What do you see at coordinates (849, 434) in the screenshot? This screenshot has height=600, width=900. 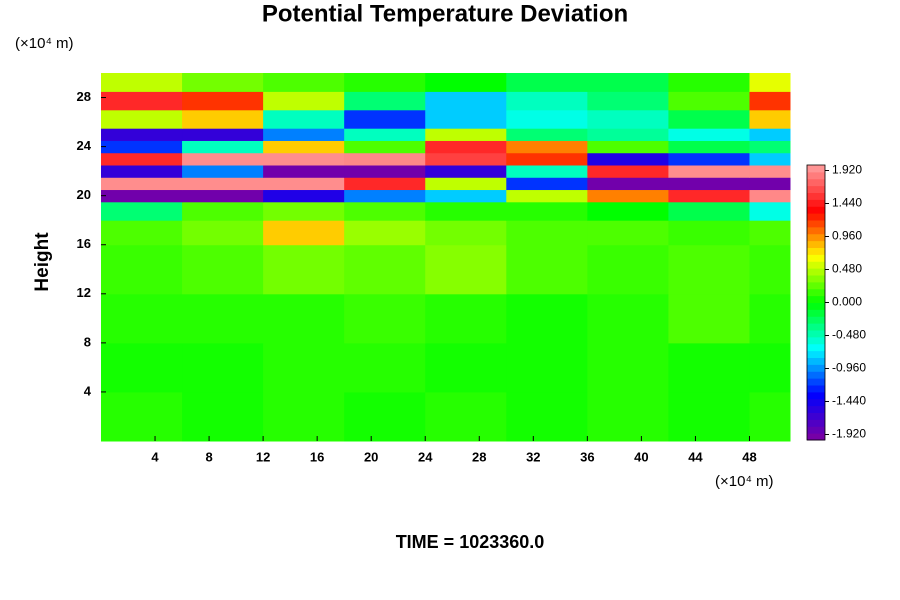 I see `colorbar-tick-label: -1.920` at bounding box center [849, 434].